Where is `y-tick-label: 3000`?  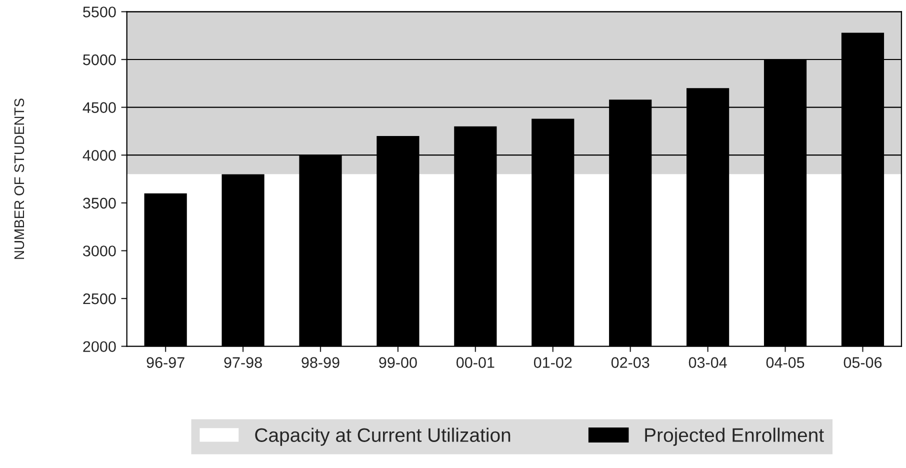
y-tick-label: 3000 is located at coordinates (99, 251).